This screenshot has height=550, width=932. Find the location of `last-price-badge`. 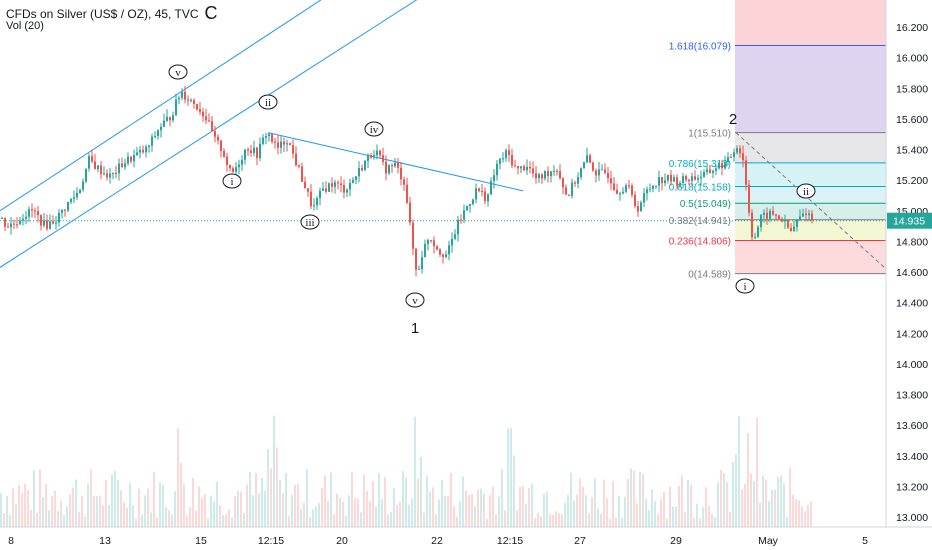

last-price-badge is located at coordinates (909, 220).